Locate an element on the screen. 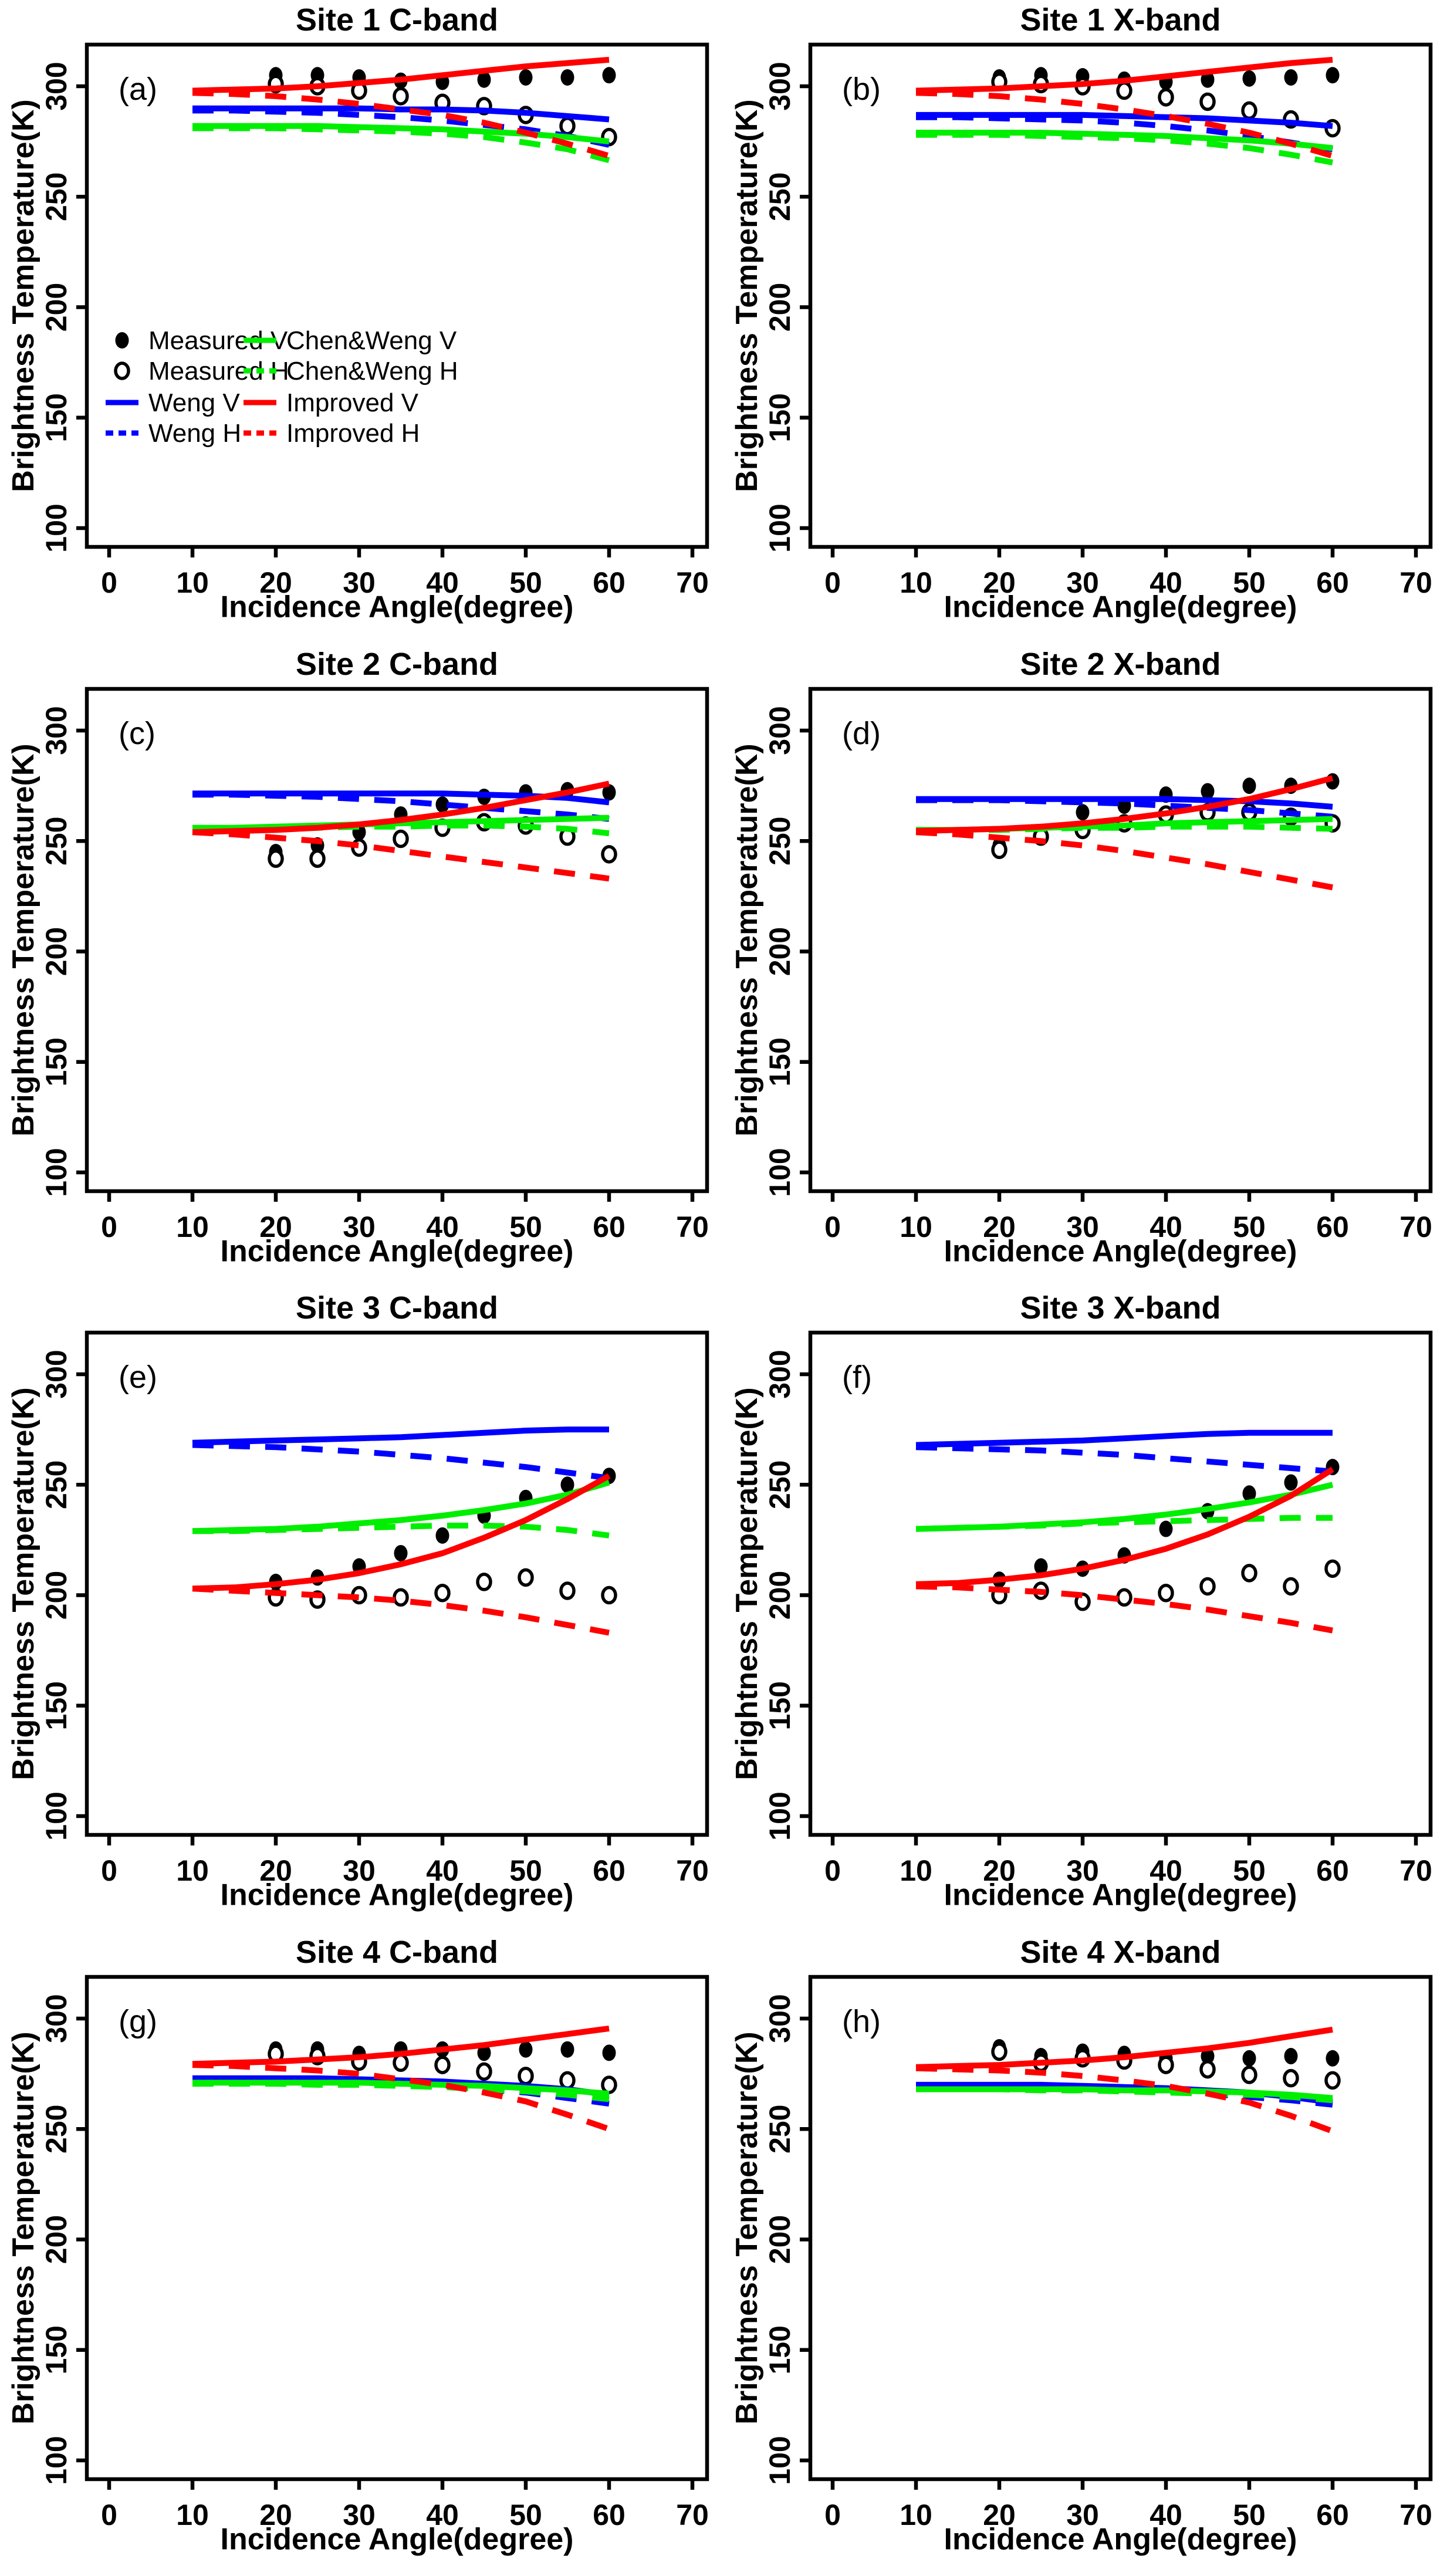 This screenshot has width=1447, height=2576. panel-title: Site 4 X-band is located at coordinates (1120, 1952).